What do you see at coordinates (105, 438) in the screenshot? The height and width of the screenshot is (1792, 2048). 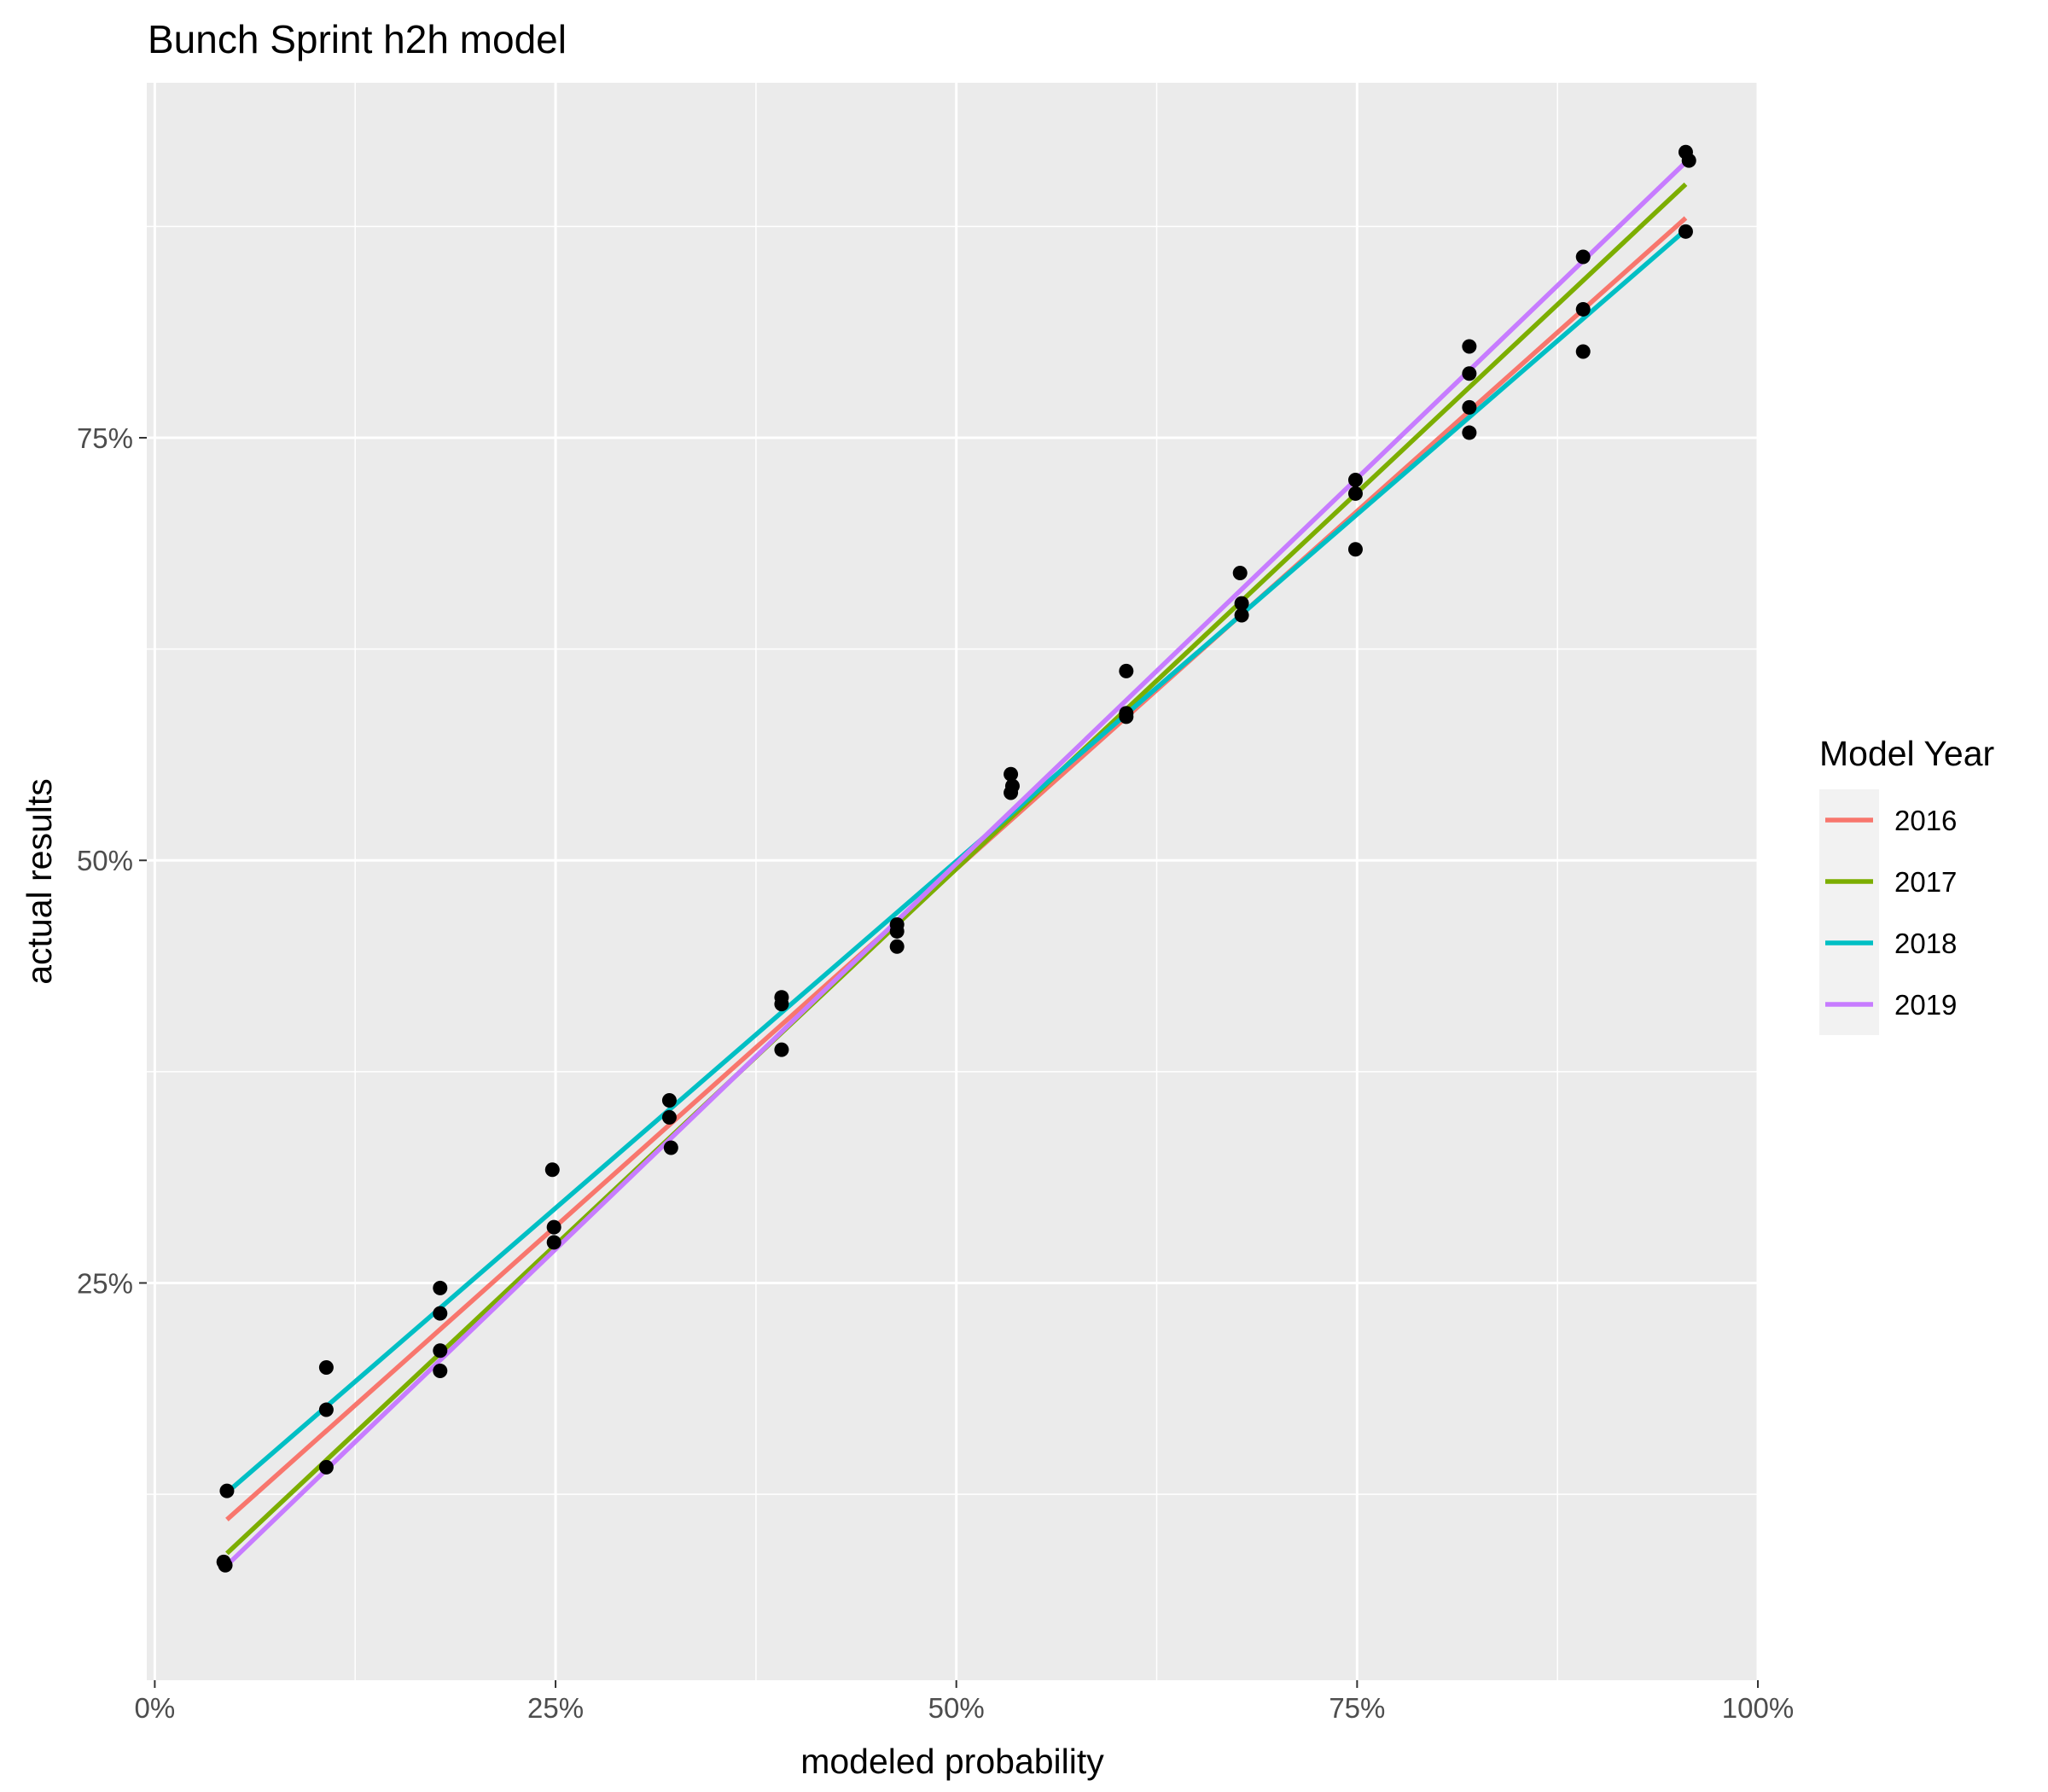 I see `y-tick-label: 75%` at bounding box center [105, 438].